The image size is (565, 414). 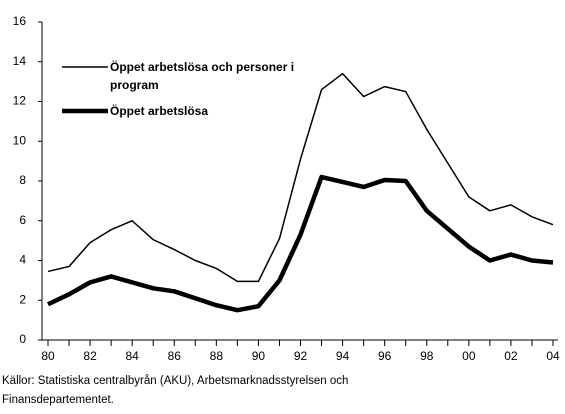 I want to click on x-tick-label: 98, so click(x=427, y=356).